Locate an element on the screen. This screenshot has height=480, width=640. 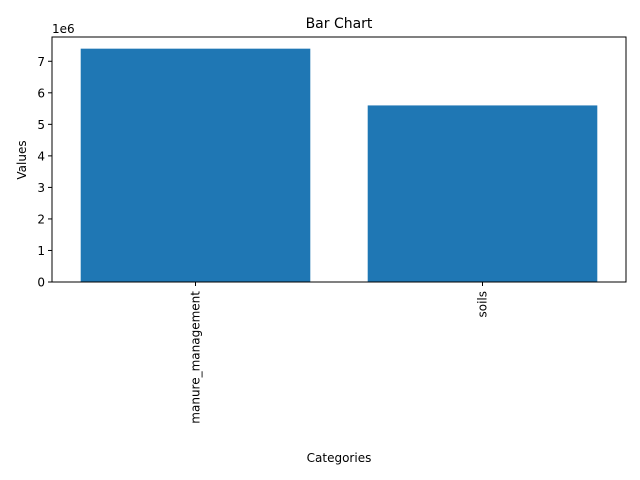
x-tick-label-soils: soils is located at coordinates (483, 304).